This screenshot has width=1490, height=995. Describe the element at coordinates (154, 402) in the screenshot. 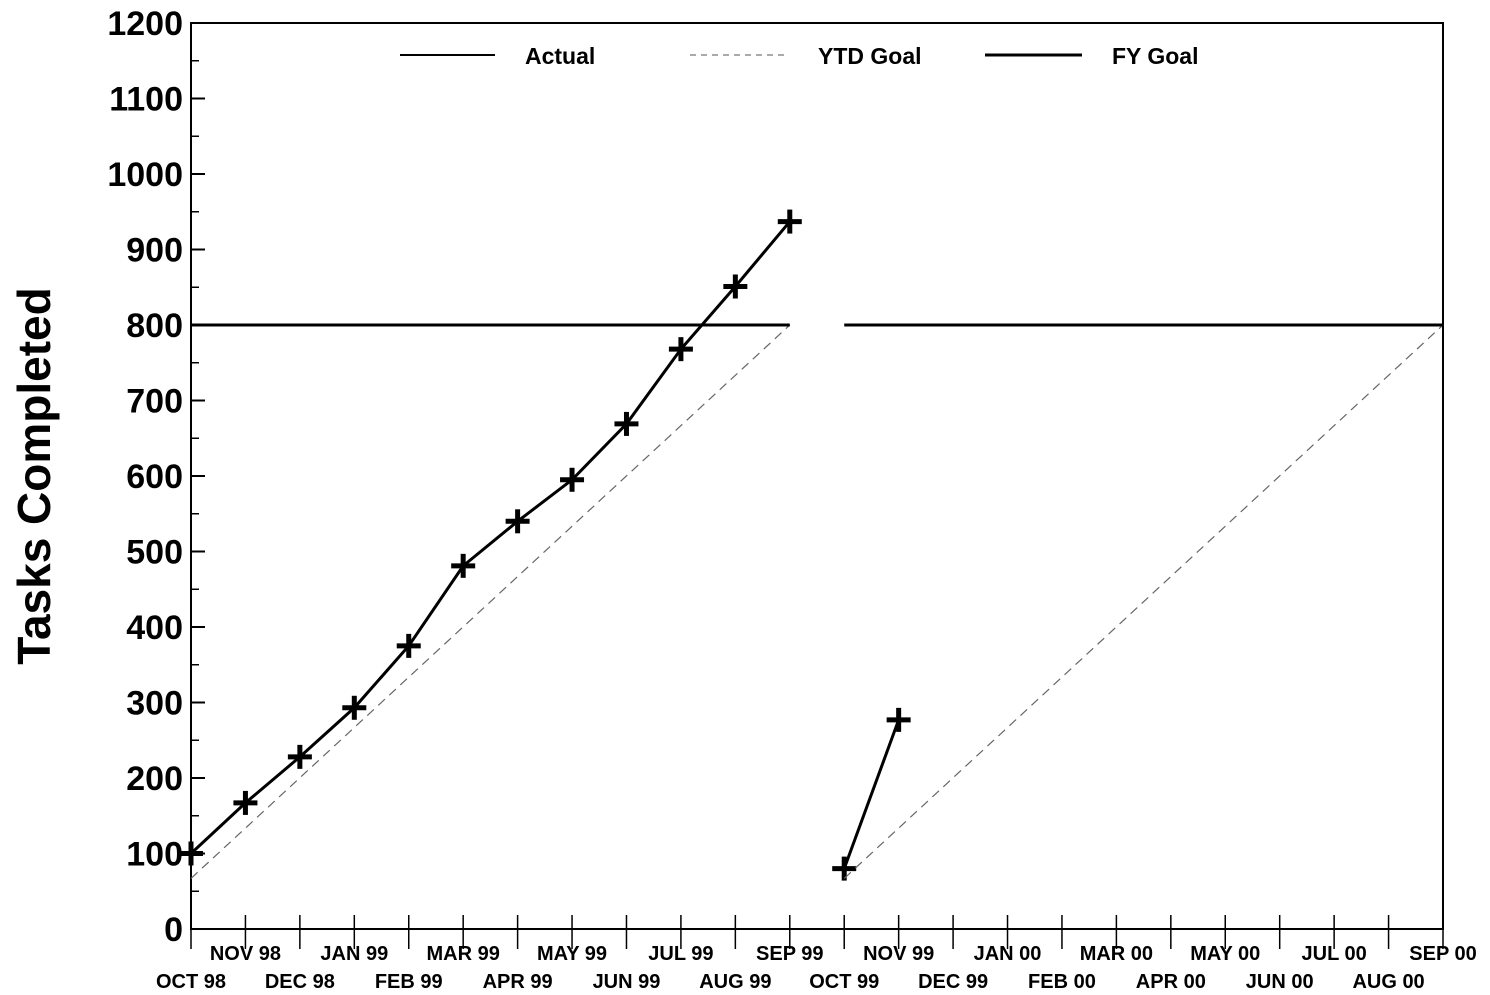

I see `y-tick-label: 700` at that location.